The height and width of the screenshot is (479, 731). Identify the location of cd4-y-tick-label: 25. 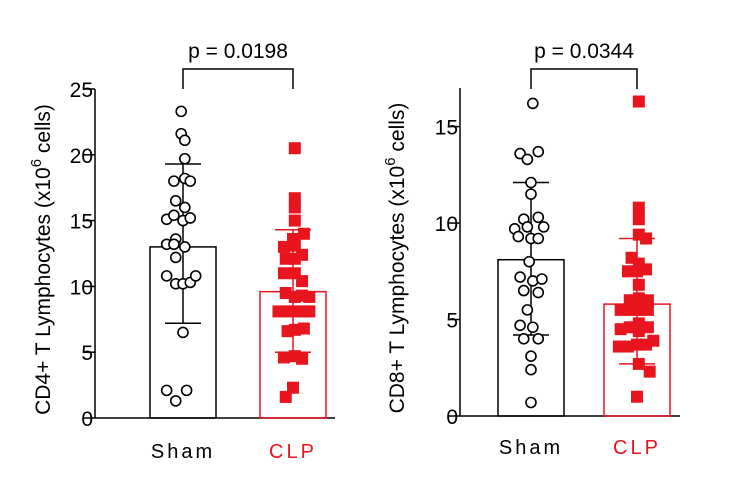
(81, 90).